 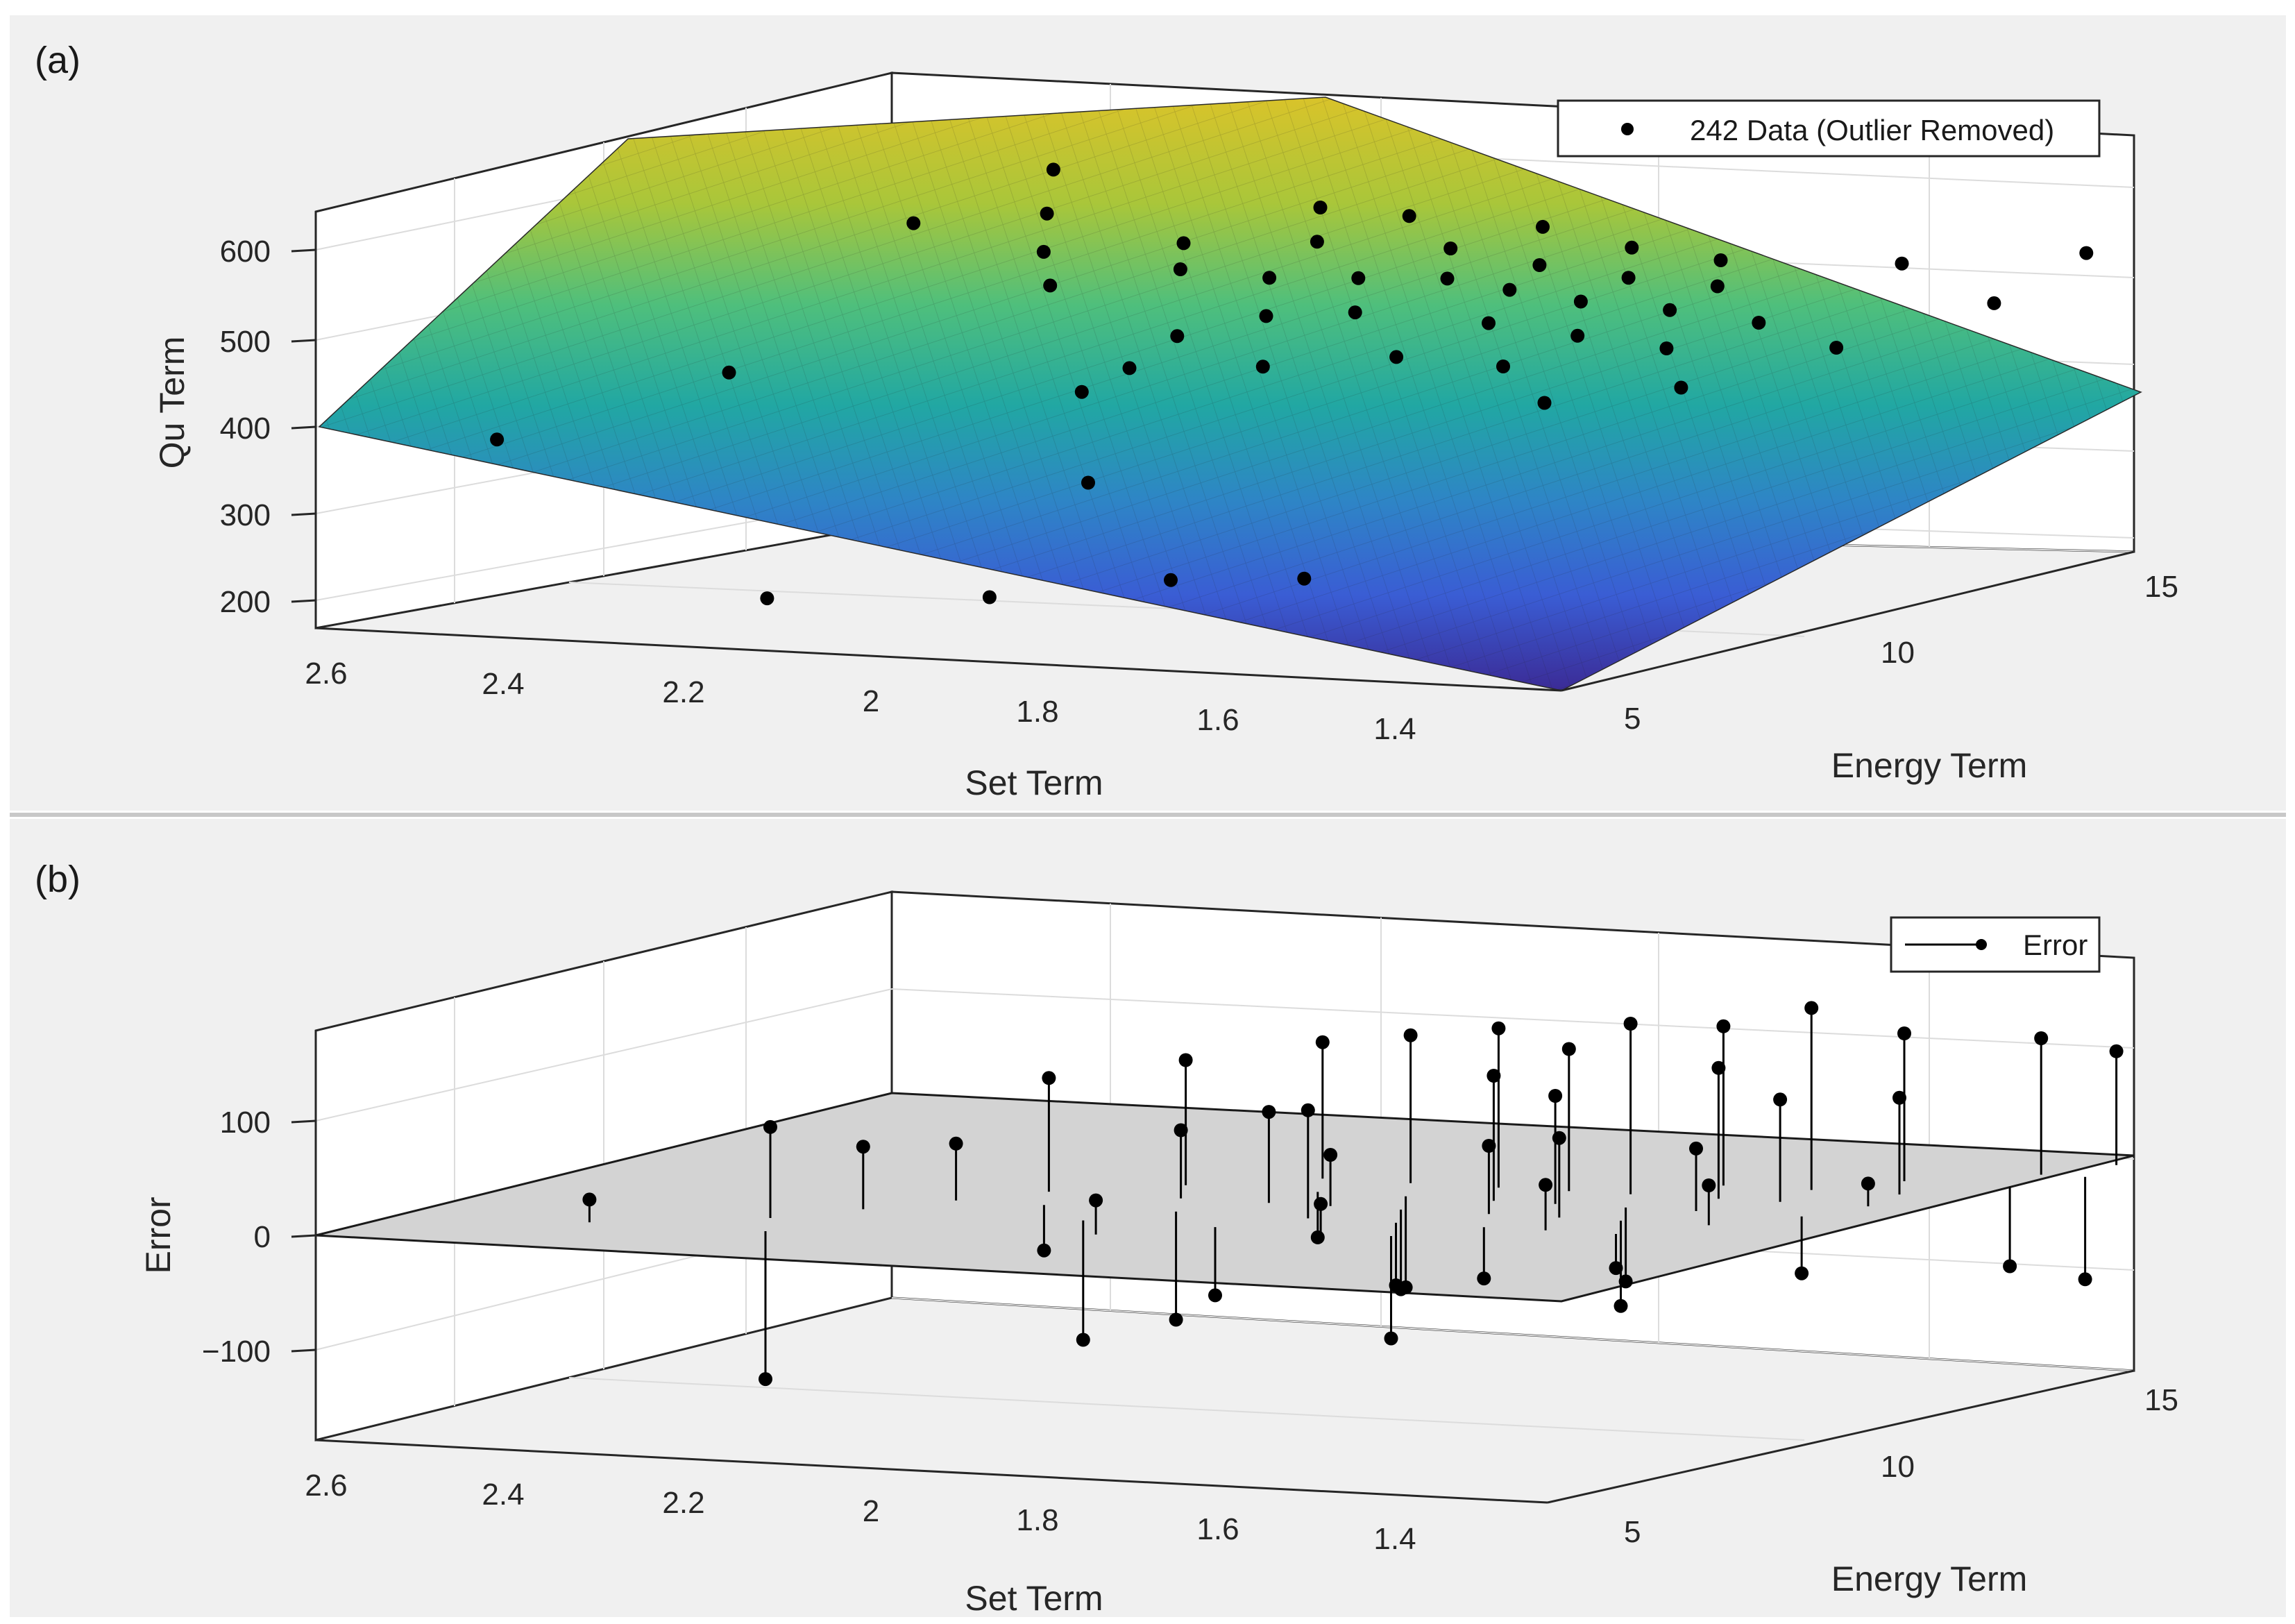 What do you see at coordinates (246, 342) in the screenshot?
I see `panel-a-z-tick: 500` at bounding box center [246, 342].